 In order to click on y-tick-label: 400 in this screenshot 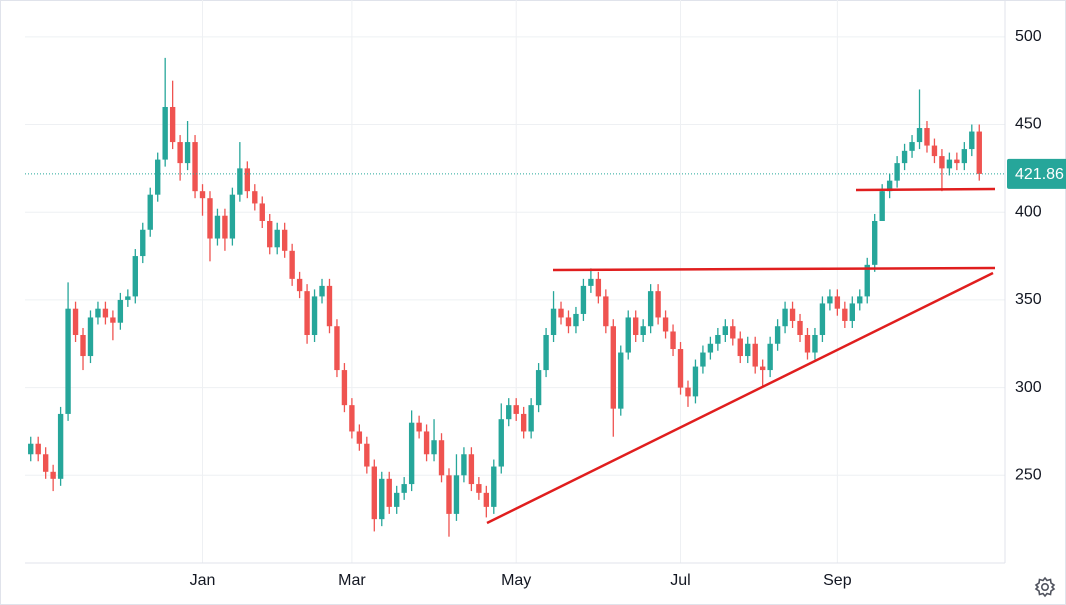, I will do `click(1028, 211)`.